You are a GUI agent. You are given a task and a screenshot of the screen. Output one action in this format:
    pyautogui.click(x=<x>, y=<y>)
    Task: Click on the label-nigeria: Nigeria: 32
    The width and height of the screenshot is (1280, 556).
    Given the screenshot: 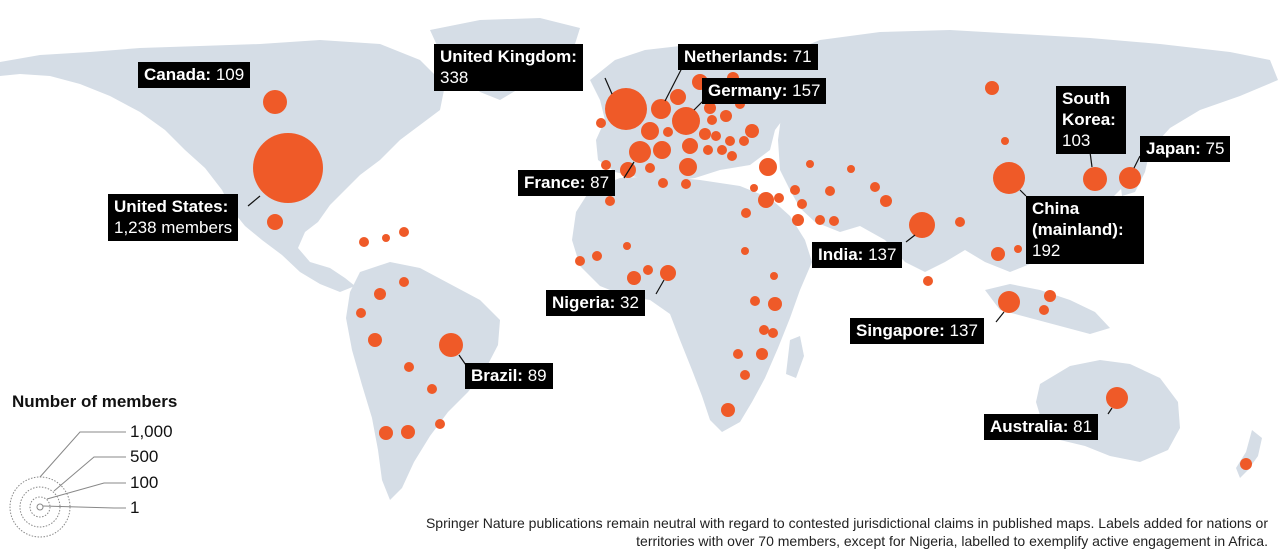 What is the action you would take?
    pyautogui.click(x=595, y=303)
    